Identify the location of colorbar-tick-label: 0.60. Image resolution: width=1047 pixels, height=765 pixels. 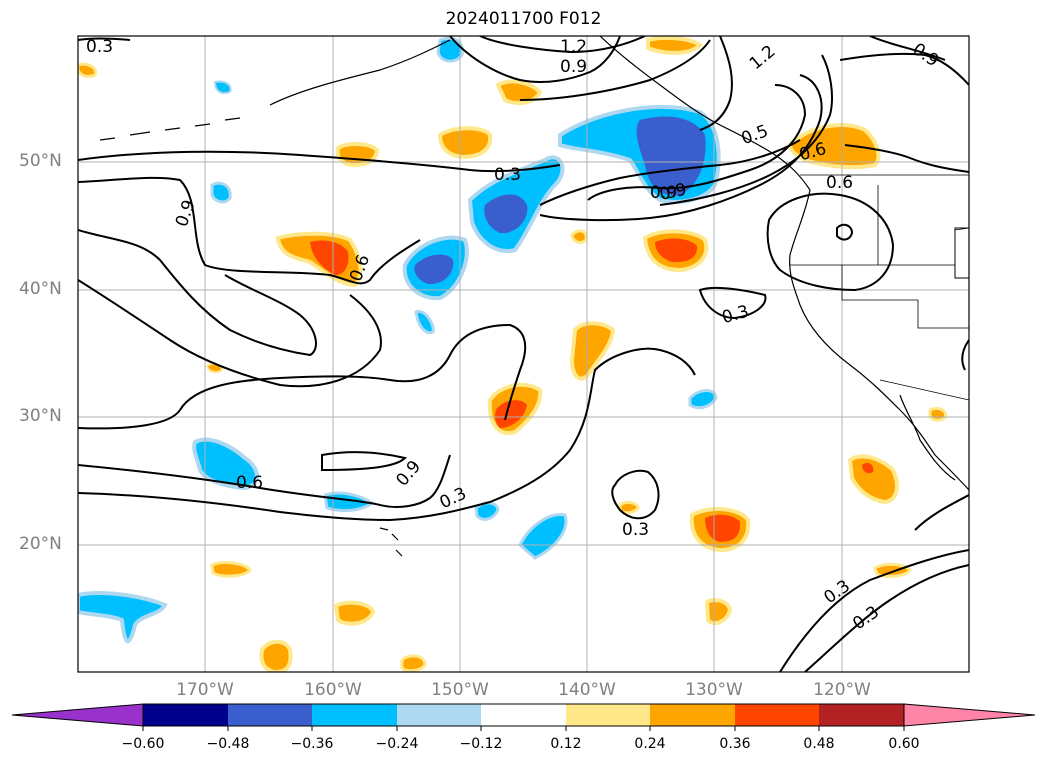
(904, 744).